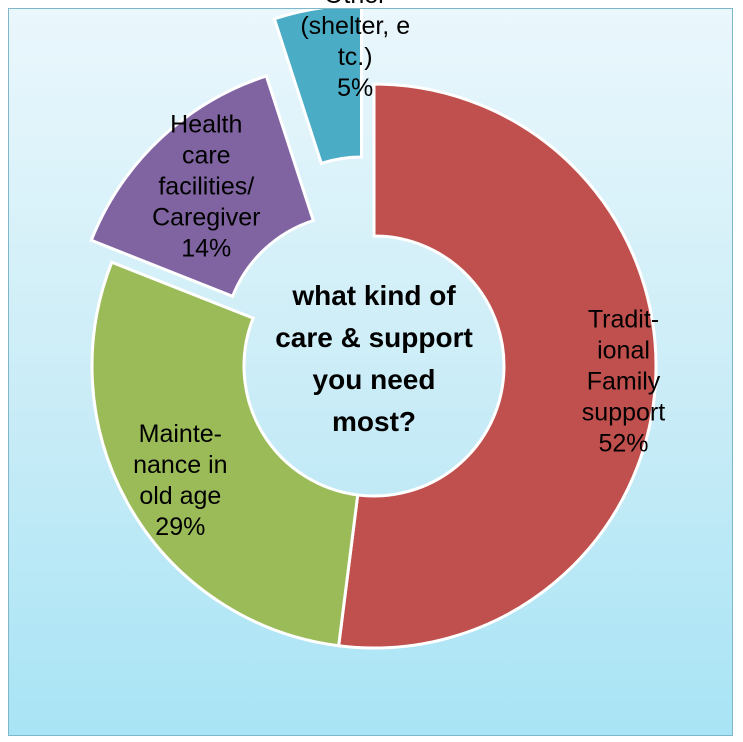  I want to click on label-line: Family, so click(623, 381).